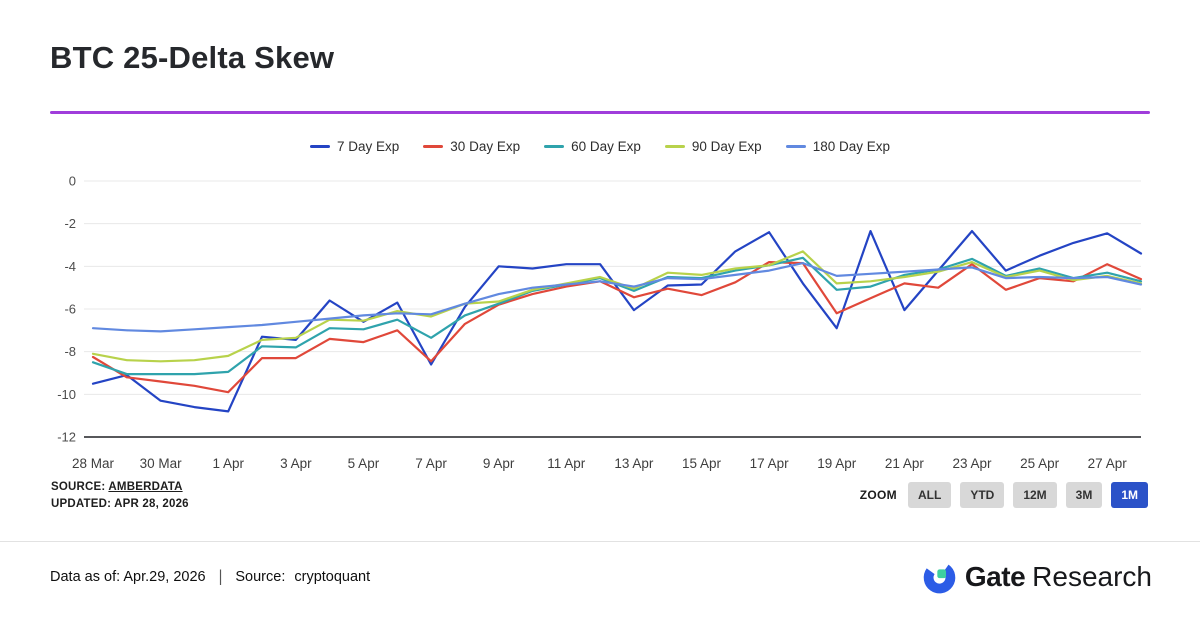 This screenshot has width=1200, height=619. What do you see at coordinates (72, 181) in the screenshot?
I see `y-axis-tick-label: 0` at bounding box center [72, 181].